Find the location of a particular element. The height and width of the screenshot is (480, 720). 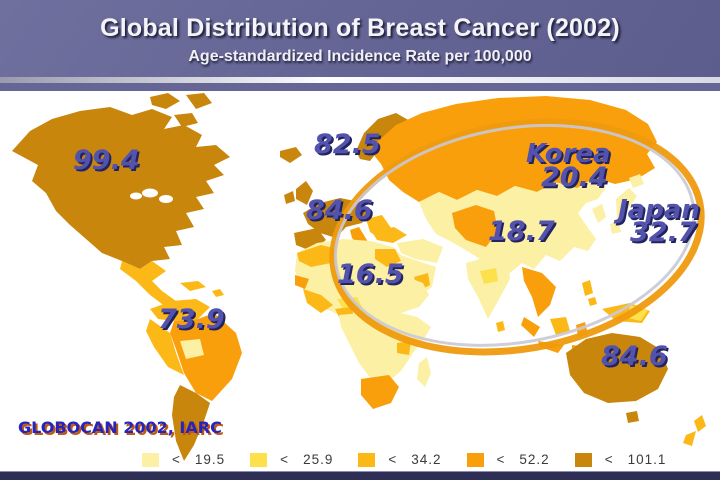

header-divider-line is located at coordinates (360, 80).